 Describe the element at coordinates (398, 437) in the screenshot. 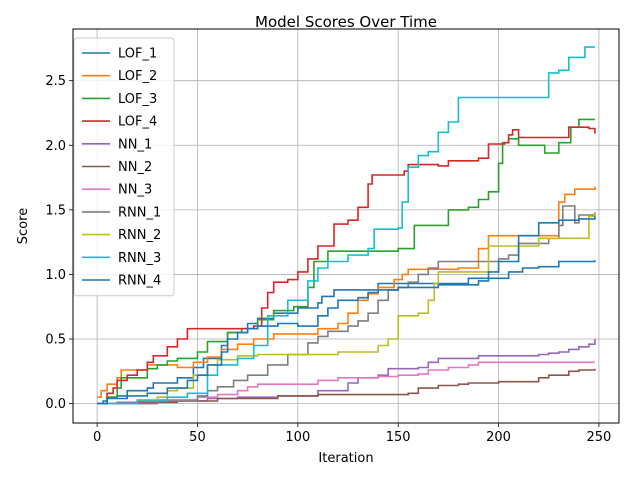

I see `x-tick-label: 150` at that location.